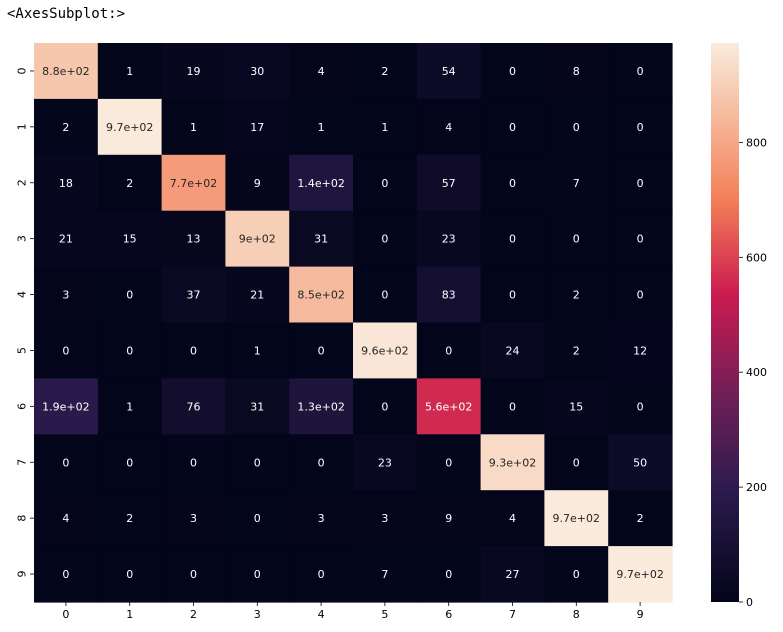 The image size is (783, 632). Describe the element at coordinates (22, 350) in the screenshot. I see `y-tick-label: 5` at that location.